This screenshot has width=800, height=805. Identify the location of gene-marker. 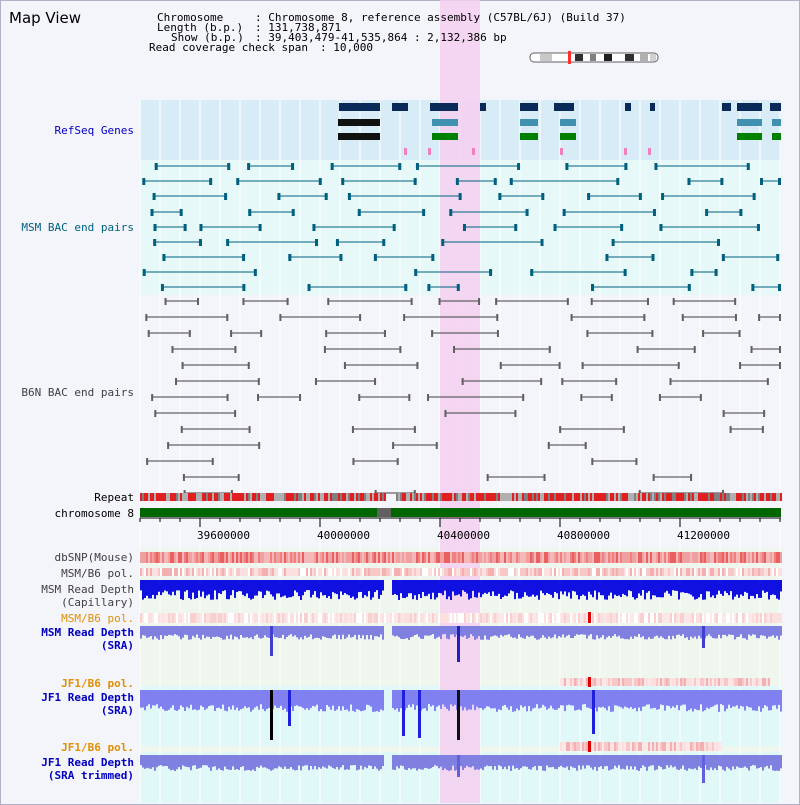
(561, 151).